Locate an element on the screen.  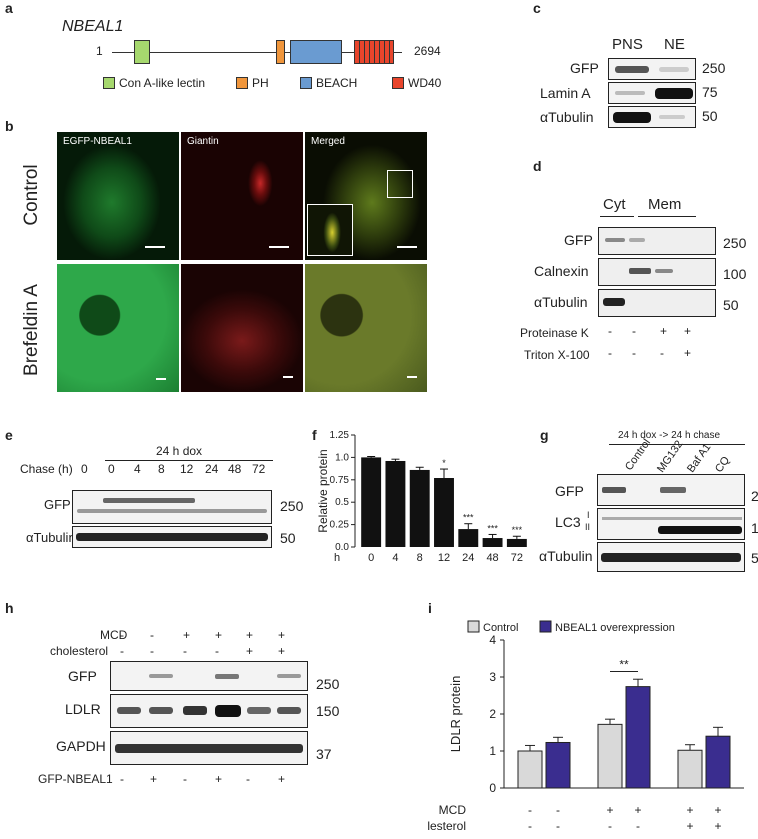
x-tick-label: 12 is located at coordinates (444, 558).